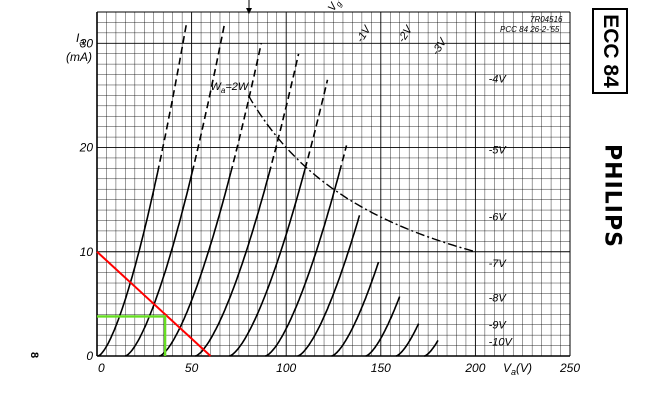 The width and height of the screenshot is (650, 416). What do you see at coordinates (498, 264) in the screenshot?
I see `grid-voltage-label: -7V` at bounding box center [498, 264].